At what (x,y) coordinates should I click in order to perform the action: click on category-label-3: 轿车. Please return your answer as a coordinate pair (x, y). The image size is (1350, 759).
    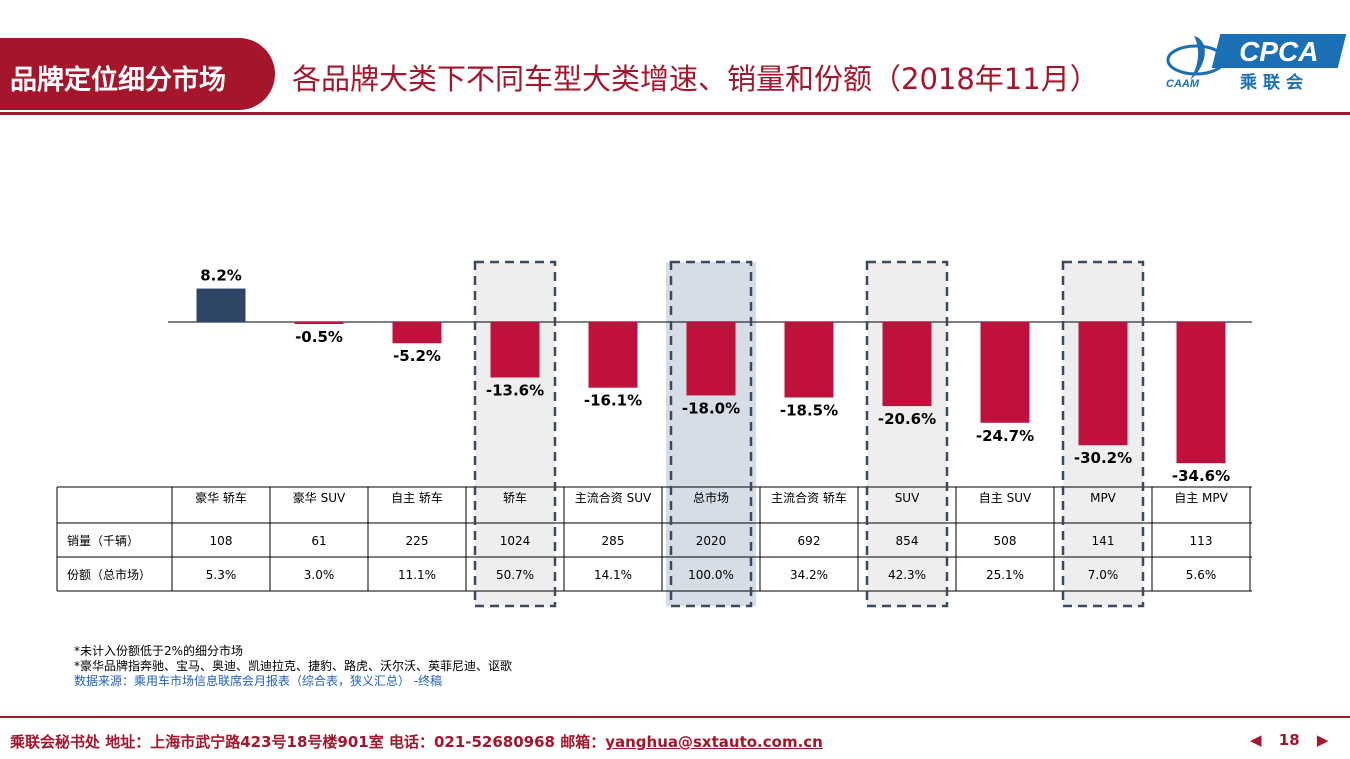
    Looking at the image, I should click on (515, 497).